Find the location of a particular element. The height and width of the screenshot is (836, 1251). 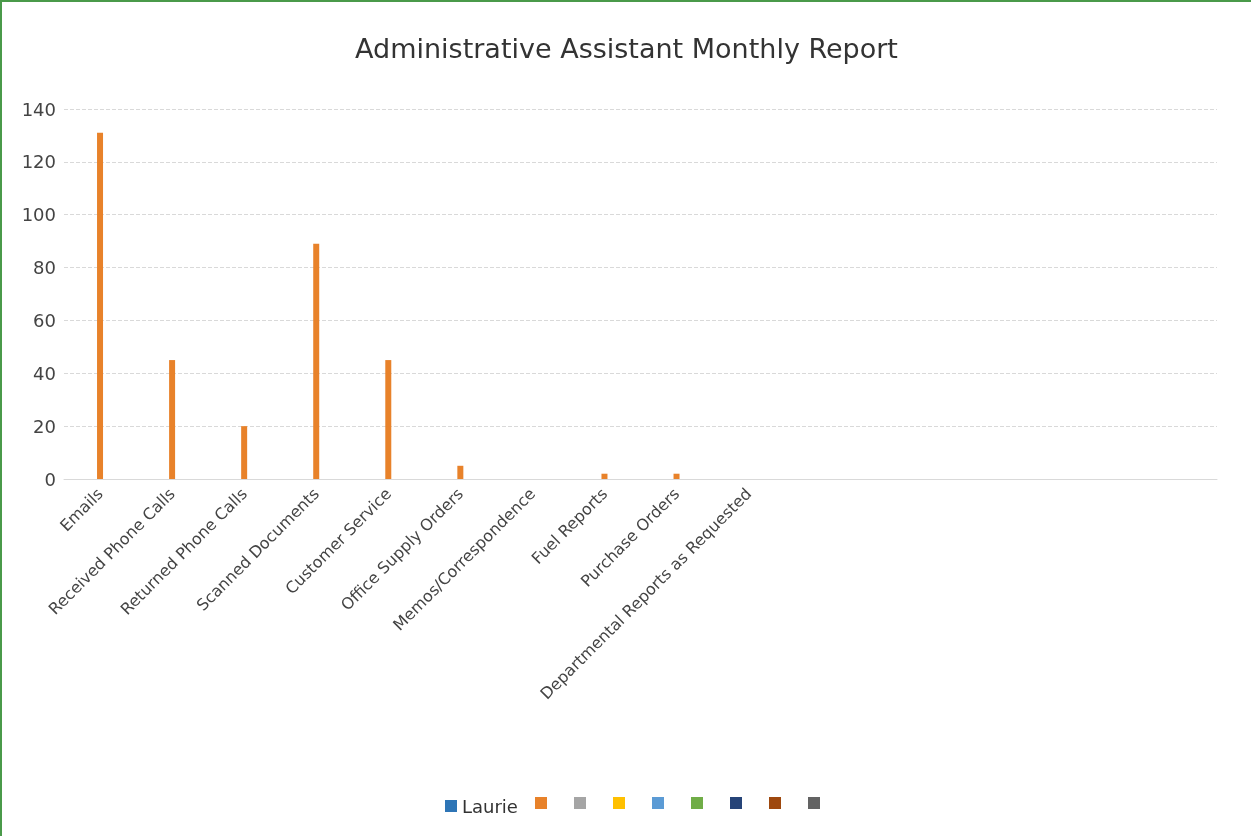

y-tick-label: 0 is located at coordinates (50, 479).